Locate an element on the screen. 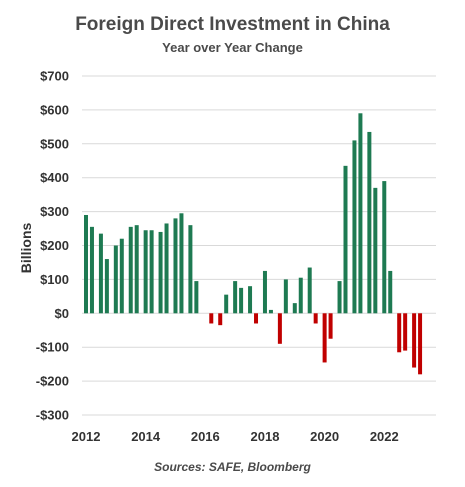 This screenshot has height=487, width=465. chart-title: Foreign Direct Investment in China is located at coordinates (232, 24).